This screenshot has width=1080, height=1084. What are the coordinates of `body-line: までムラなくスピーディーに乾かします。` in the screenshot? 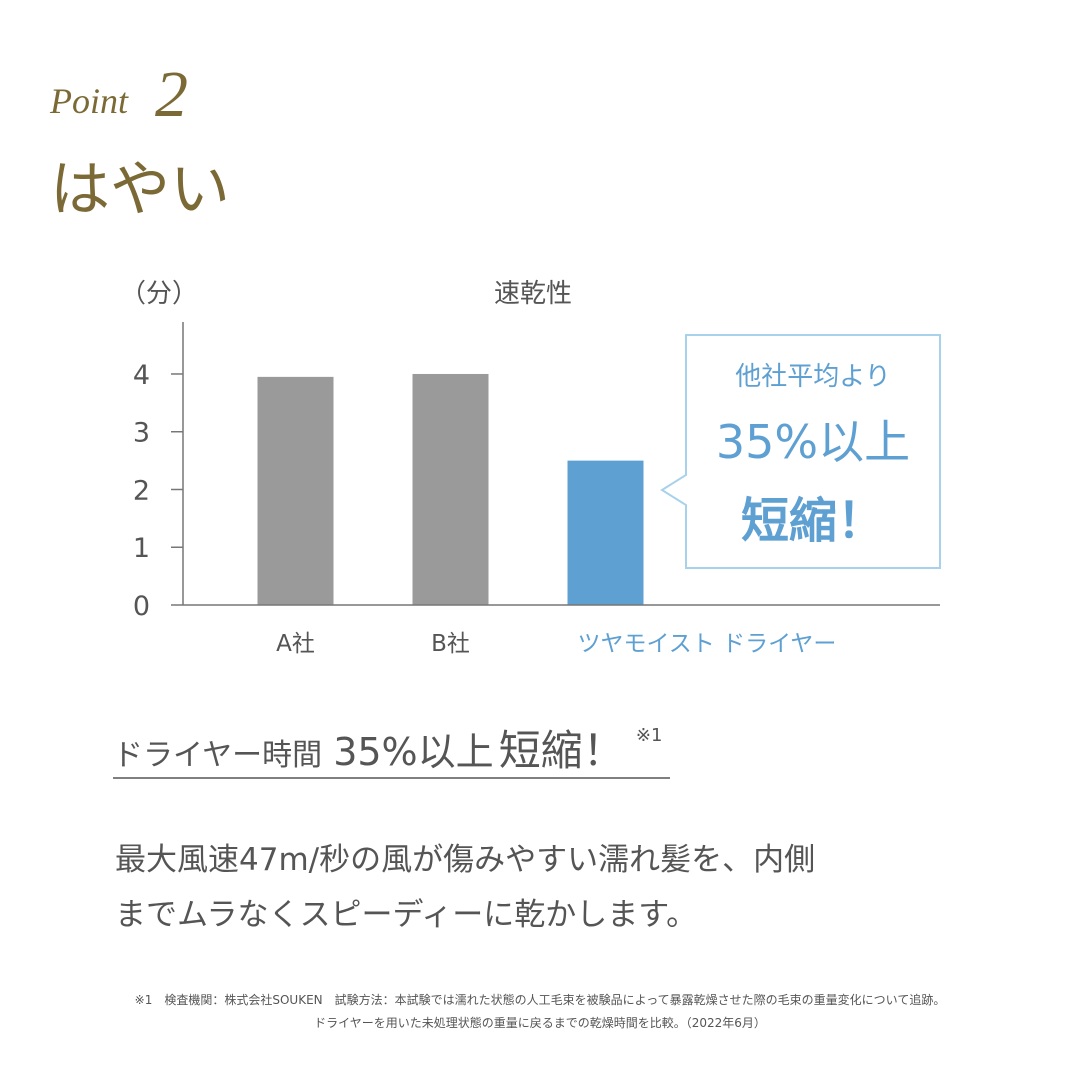 It's located at (406, 915).